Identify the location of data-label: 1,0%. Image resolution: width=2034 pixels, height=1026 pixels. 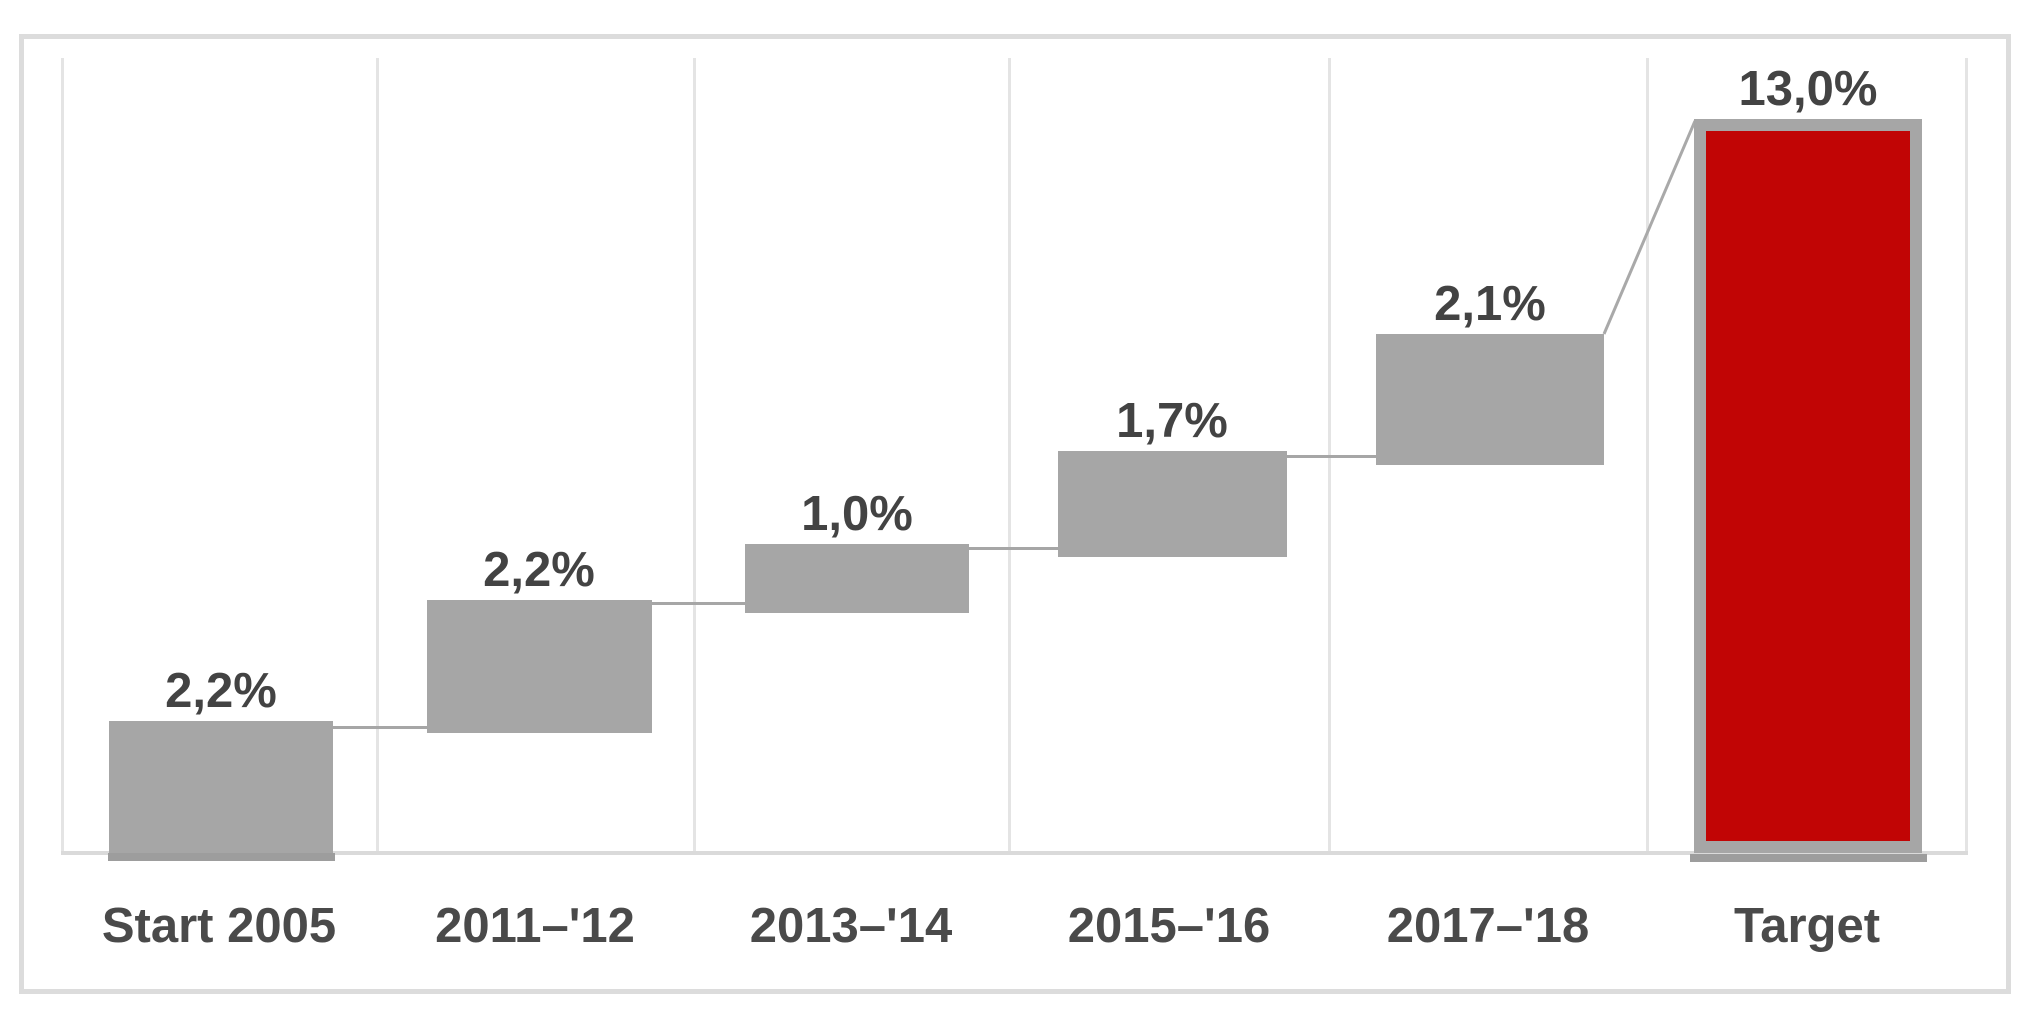
(857, 514).